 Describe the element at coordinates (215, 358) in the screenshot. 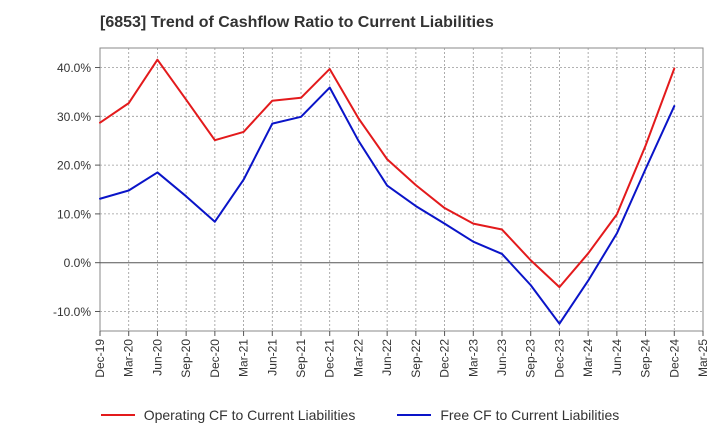

I see `x-tick-label: Dec-20` at that location.